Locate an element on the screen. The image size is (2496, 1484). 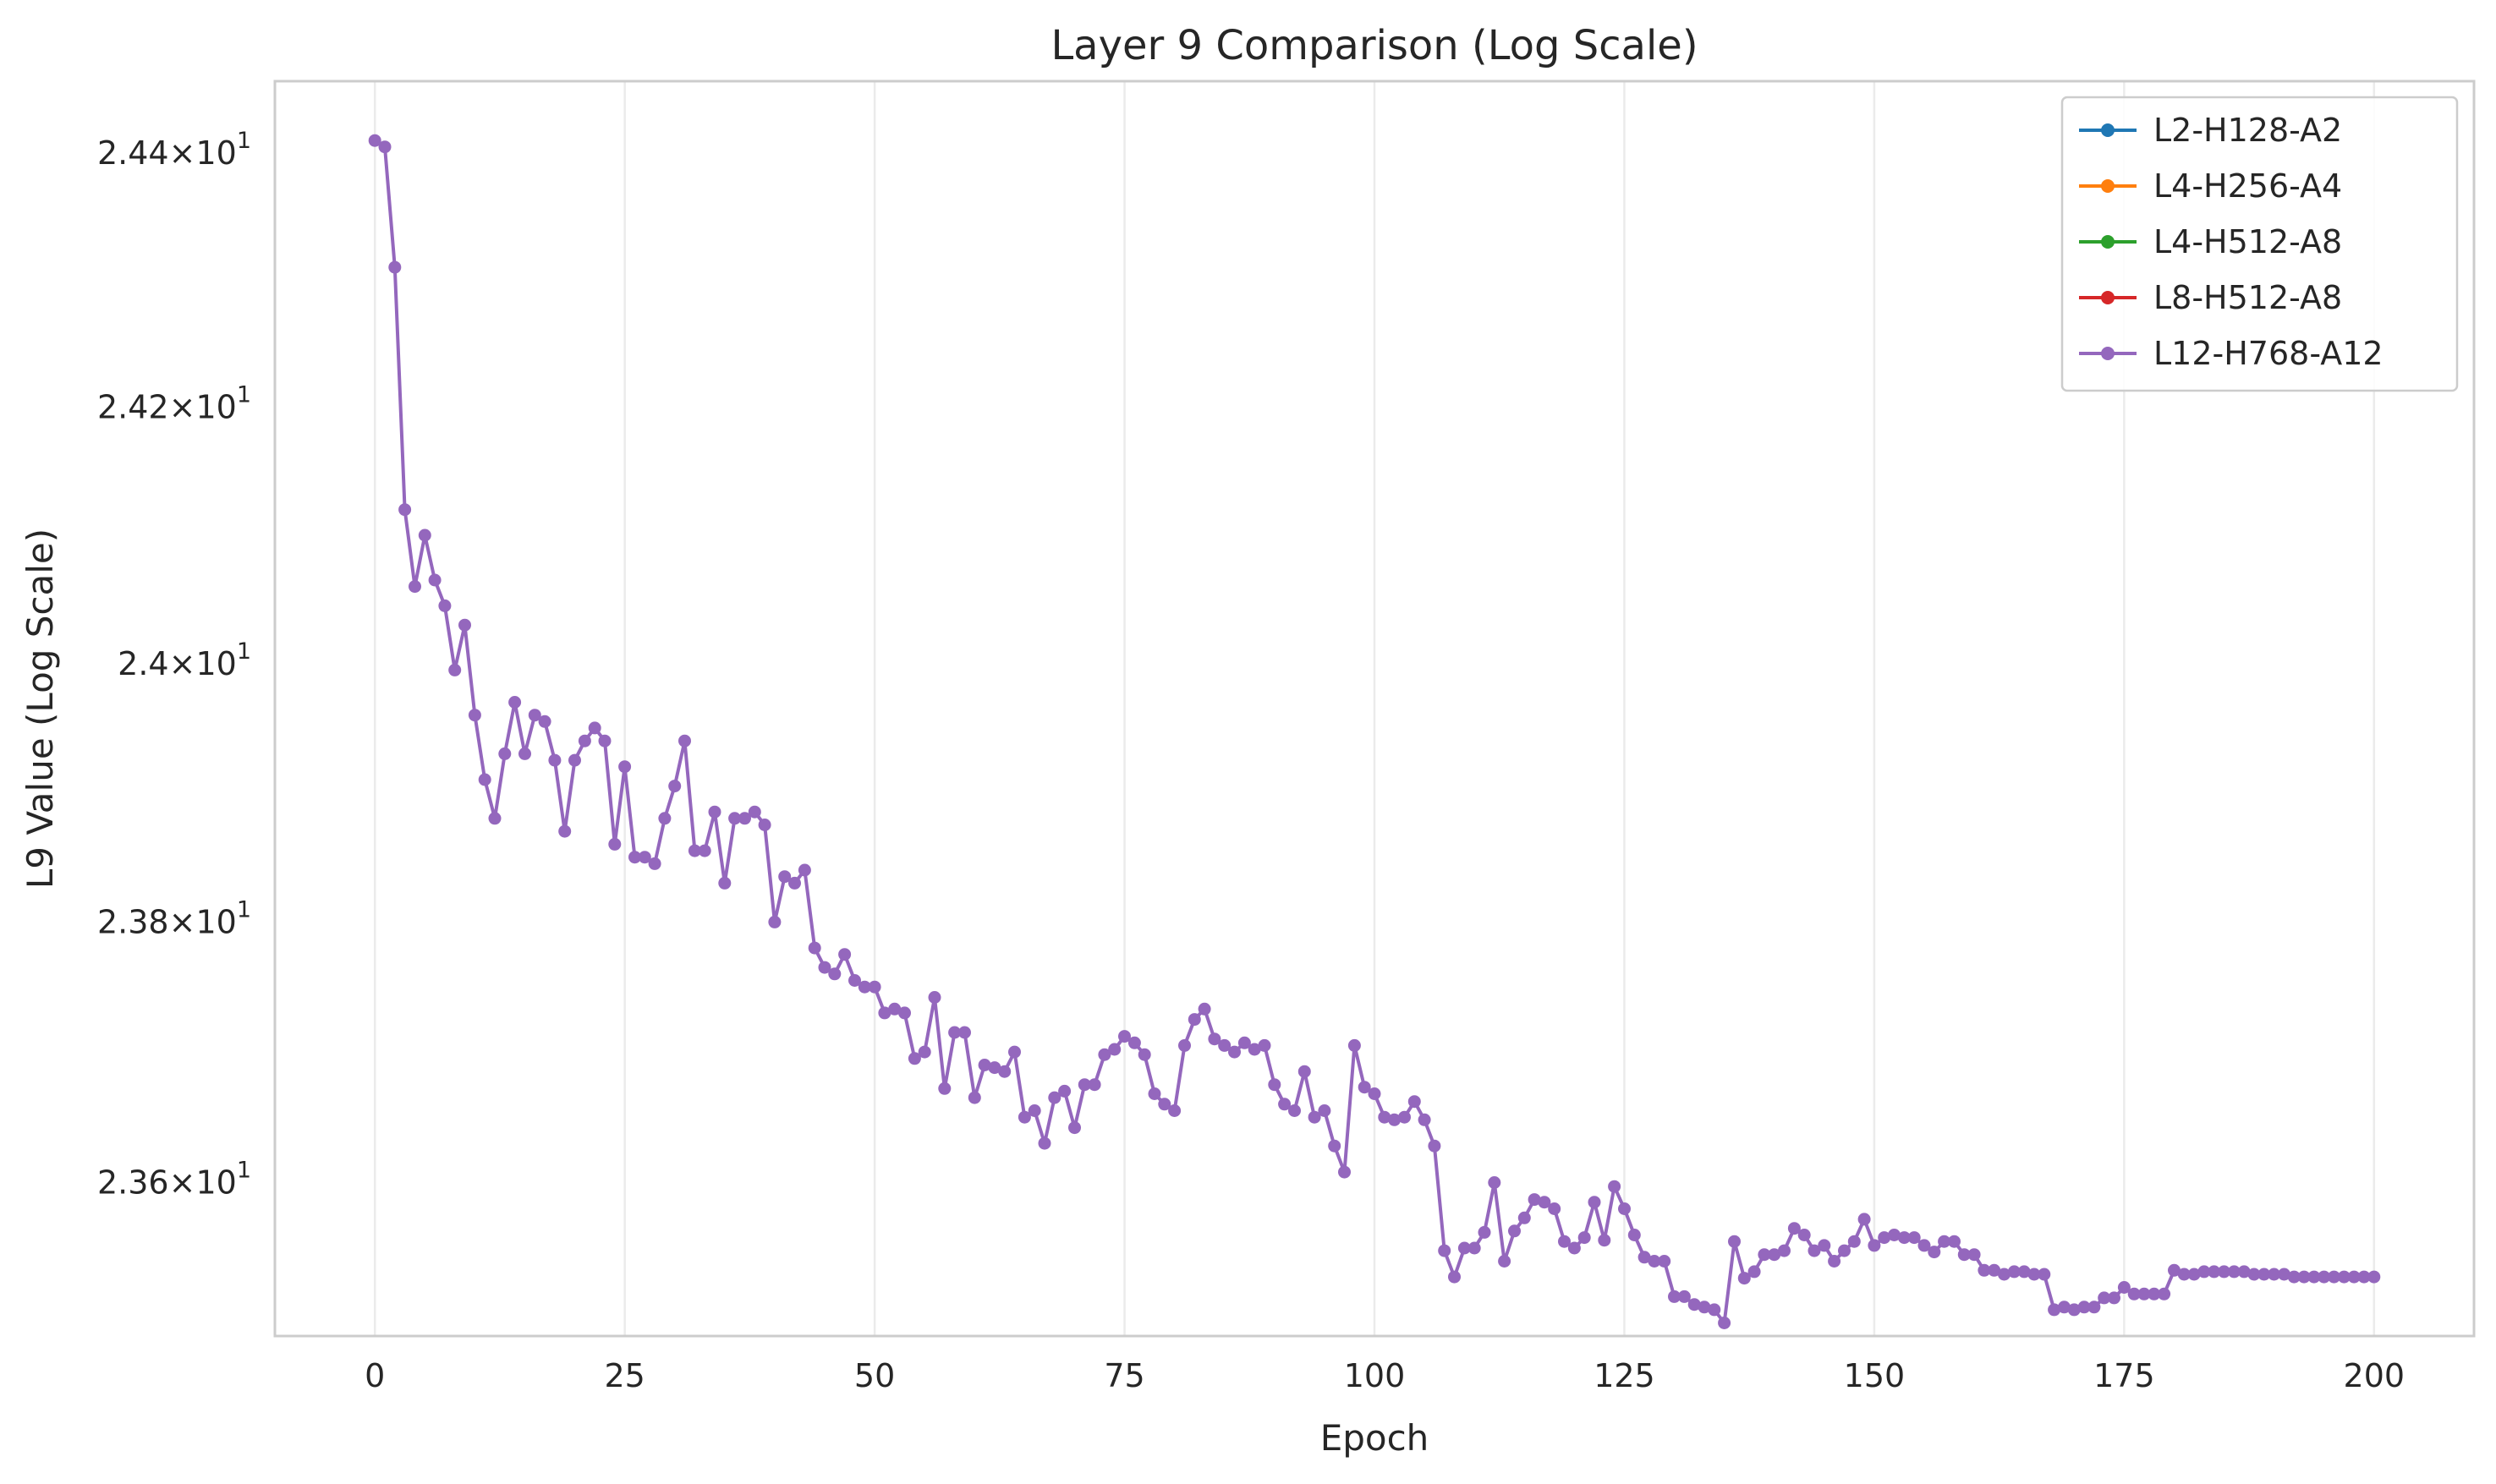
y-tick-label: 2.44×10¹ is located at coordinates (174, 150).